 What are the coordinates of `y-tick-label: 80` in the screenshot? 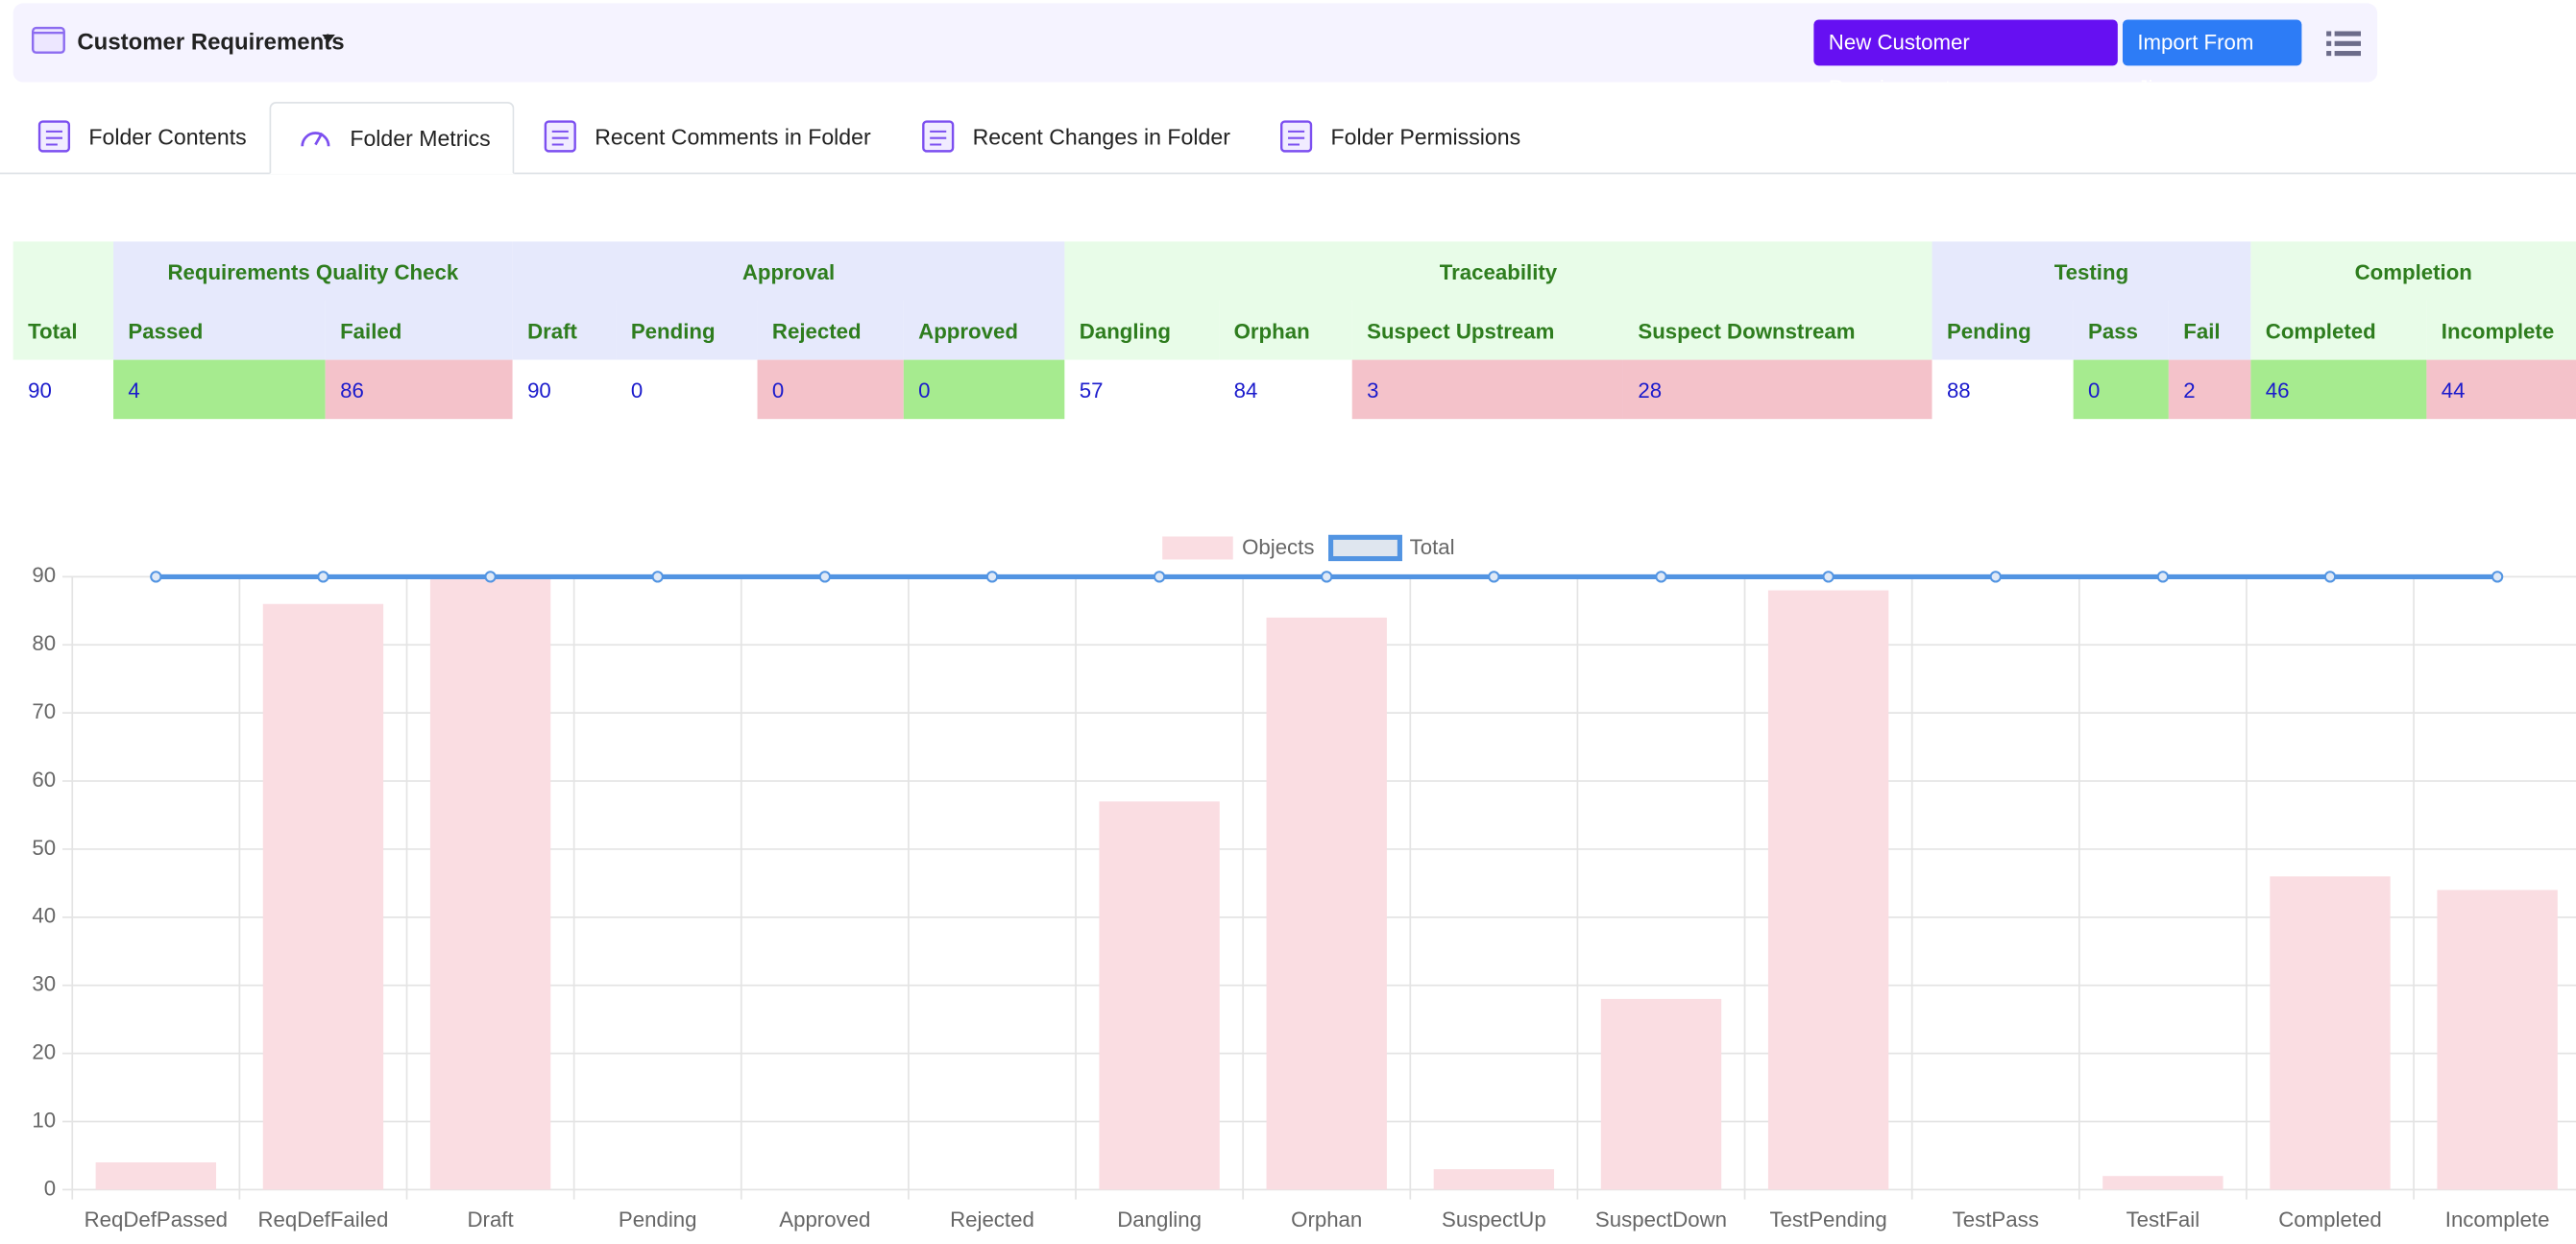 It's located at (44, 643).